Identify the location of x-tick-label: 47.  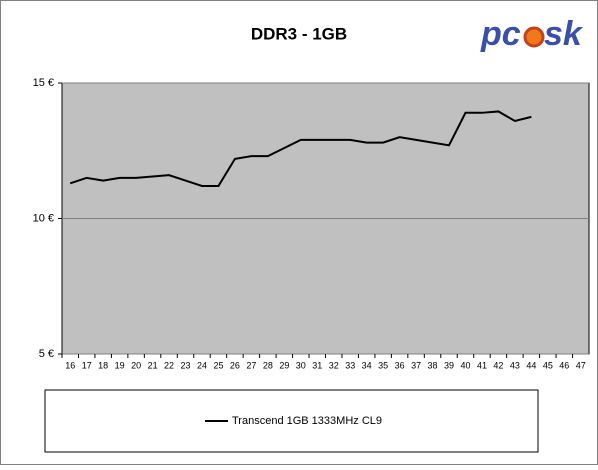
(581, 365).